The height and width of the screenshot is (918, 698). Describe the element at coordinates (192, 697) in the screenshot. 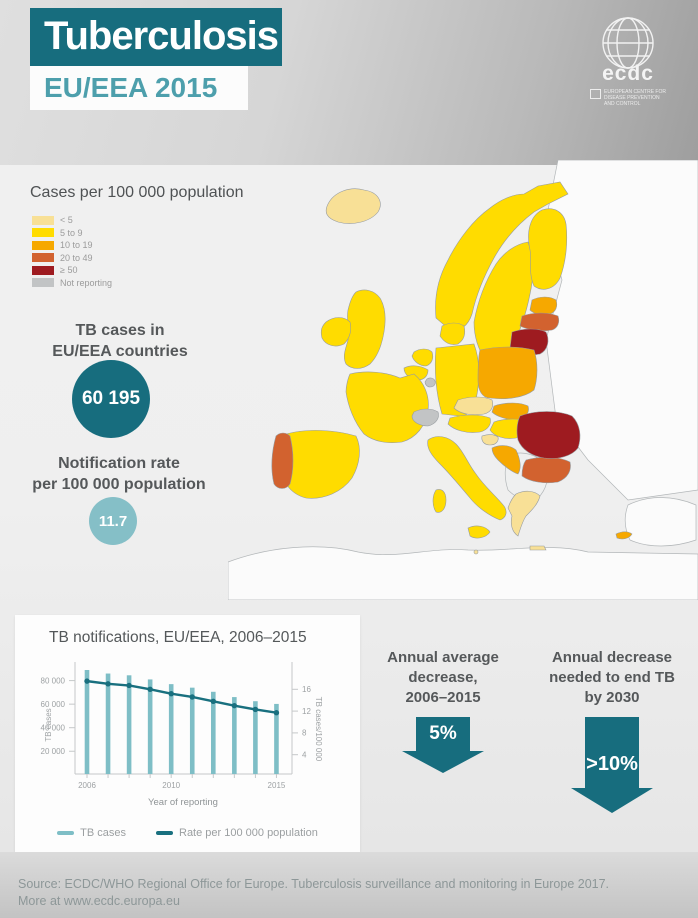

I see `rate-point-2011` at that location.